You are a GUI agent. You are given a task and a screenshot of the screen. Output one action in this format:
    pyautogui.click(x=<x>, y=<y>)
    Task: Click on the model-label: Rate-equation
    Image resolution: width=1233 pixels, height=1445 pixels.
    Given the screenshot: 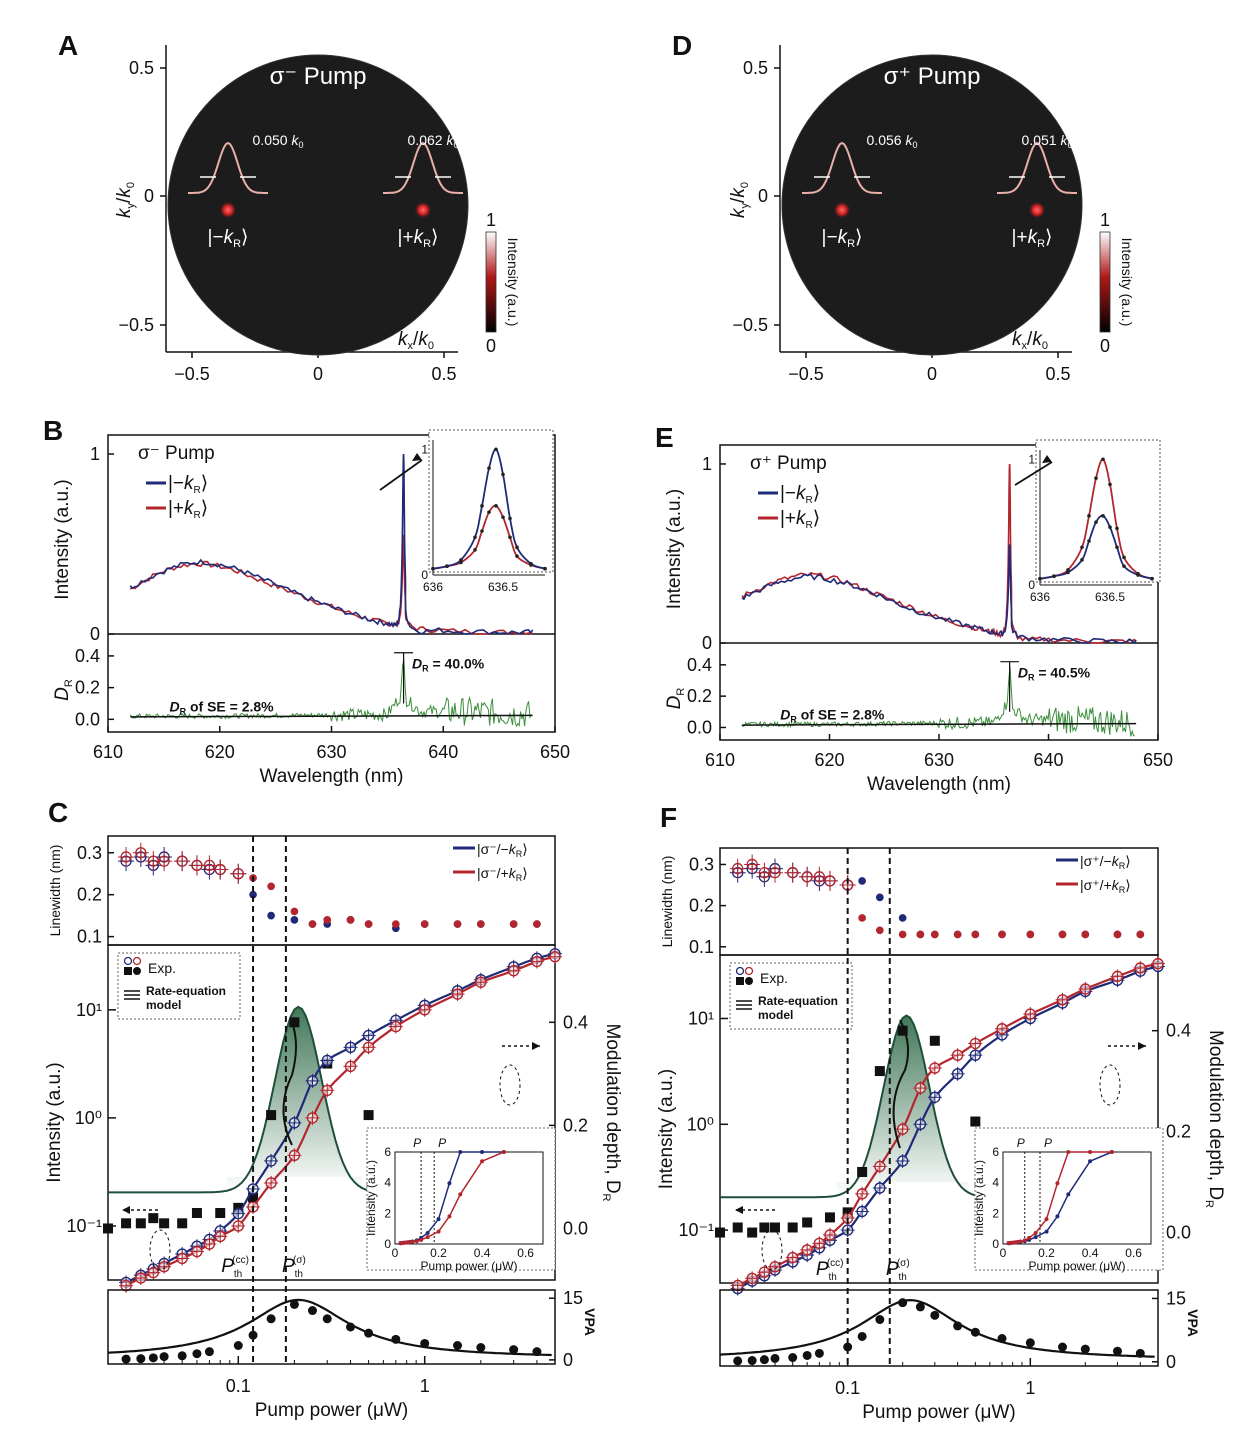 What is the action you would take?
    pyautogui.click(x=798, y=1001)
    